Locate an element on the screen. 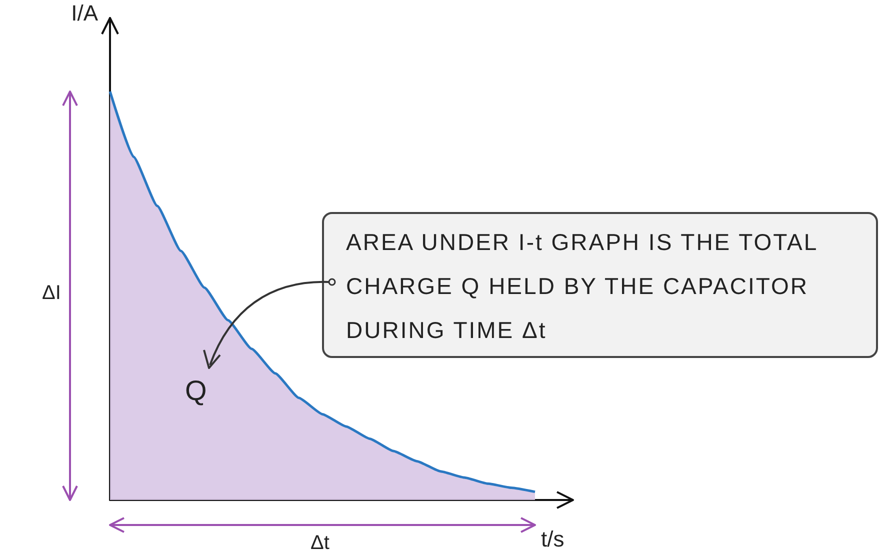 This screenshot has height=559, width=890. text: Δt is located at coordinates (320, 543).